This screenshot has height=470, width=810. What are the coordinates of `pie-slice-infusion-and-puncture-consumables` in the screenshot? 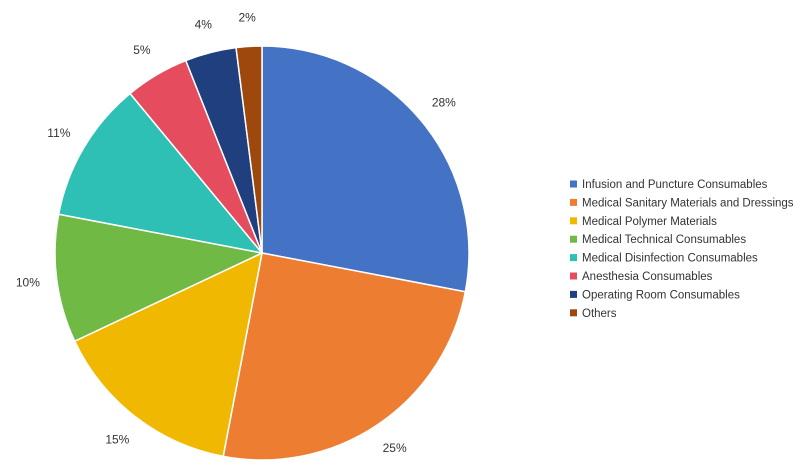 It's located at (365, 169).